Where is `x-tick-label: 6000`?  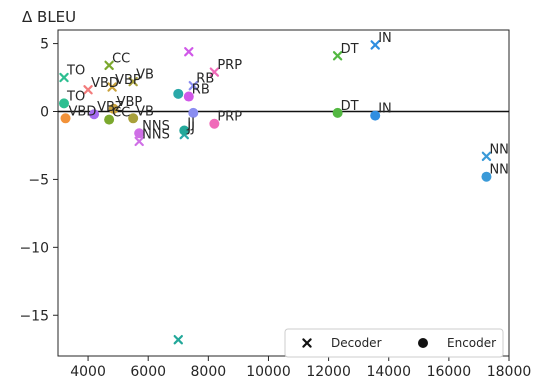 x-tick-label: 6000 is located at coordinates (148, 372).